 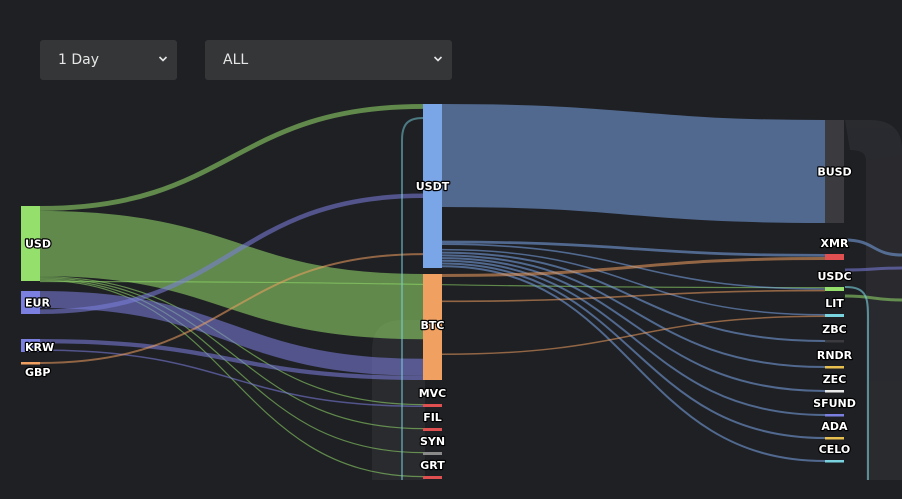 What do you see at coordinates (433, 393) in the screenshot?
I see `node-label-mvc: MVC` at bounding box center [433, 393].